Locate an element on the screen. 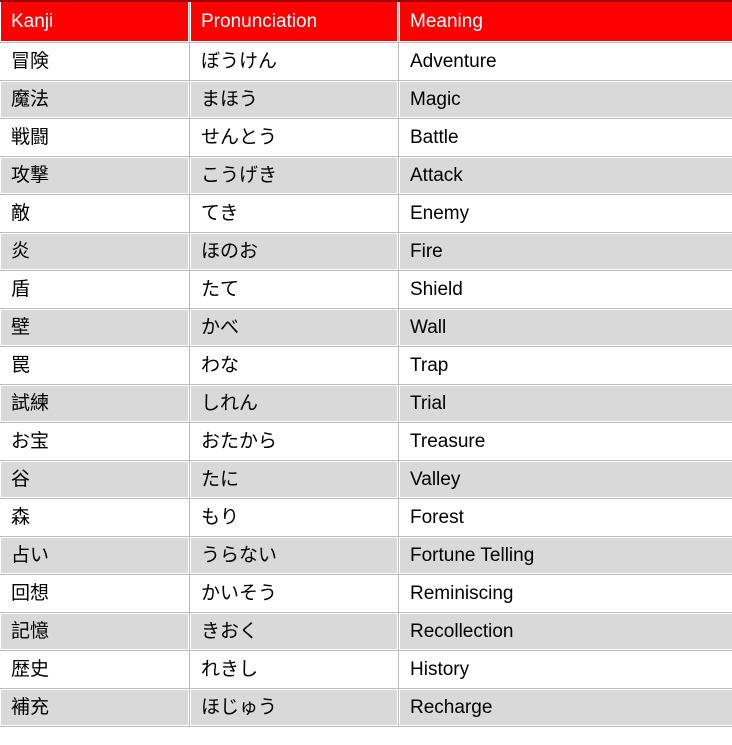 The height and width of the screenshot is (745, 732). kanji-cell: 記憶 is located at coordinates (95, 631).